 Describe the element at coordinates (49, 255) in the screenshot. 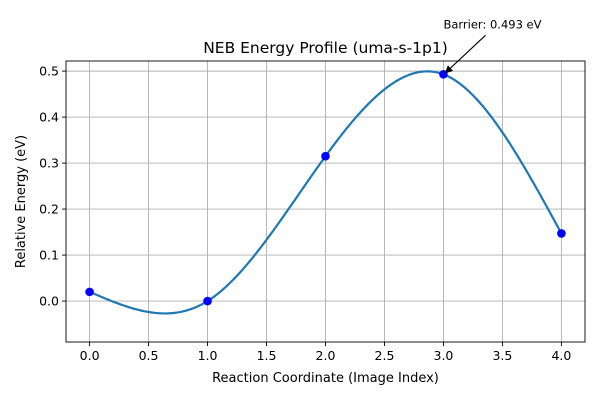

I see `y-tick-label: 0.1` at that location.